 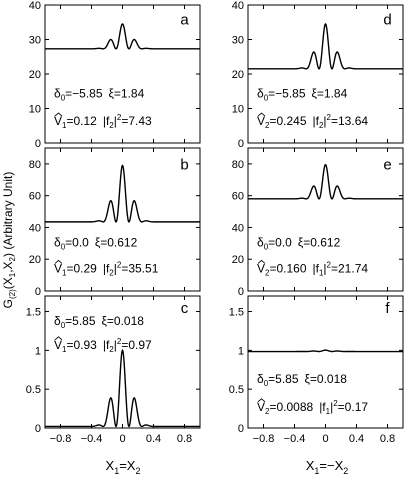 What do you see at coordinates (185, 308) in the screenshot?
I see `panel-letter: c` at bounding box center [185, 308].